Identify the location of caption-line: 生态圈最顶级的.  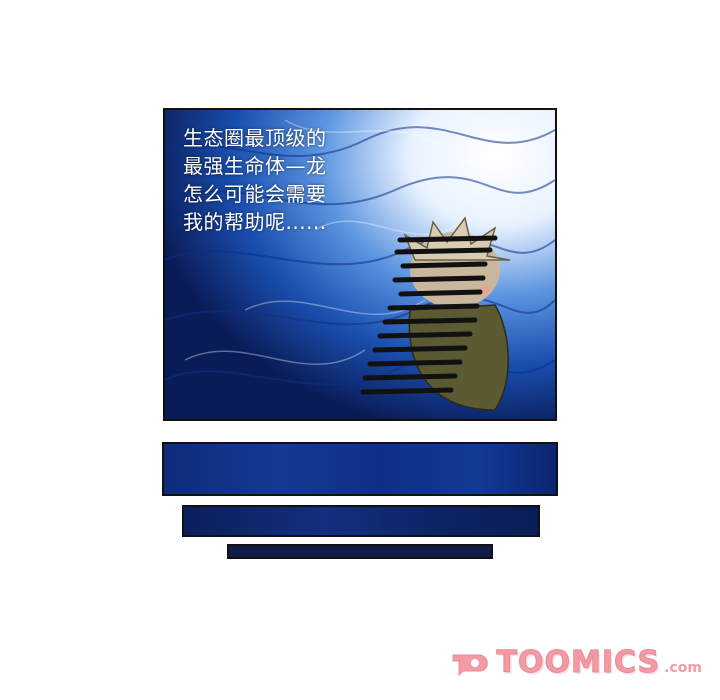
(255, 138).